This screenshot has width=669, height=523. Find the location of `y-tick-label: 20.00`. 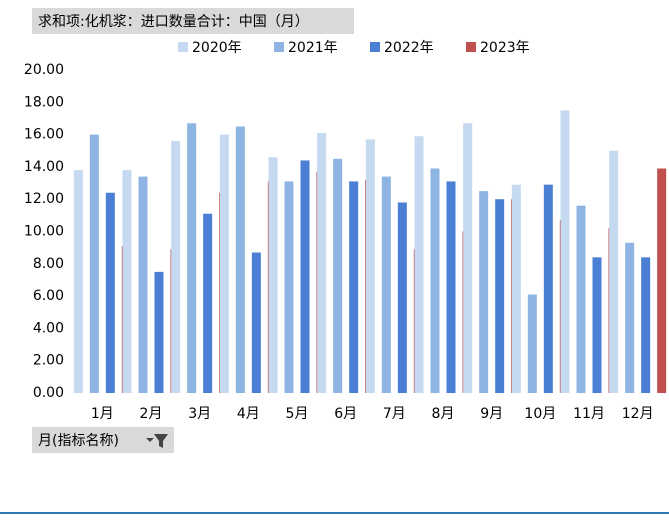

y-tick-label: 20.00 is located at coordinates (44, 70).